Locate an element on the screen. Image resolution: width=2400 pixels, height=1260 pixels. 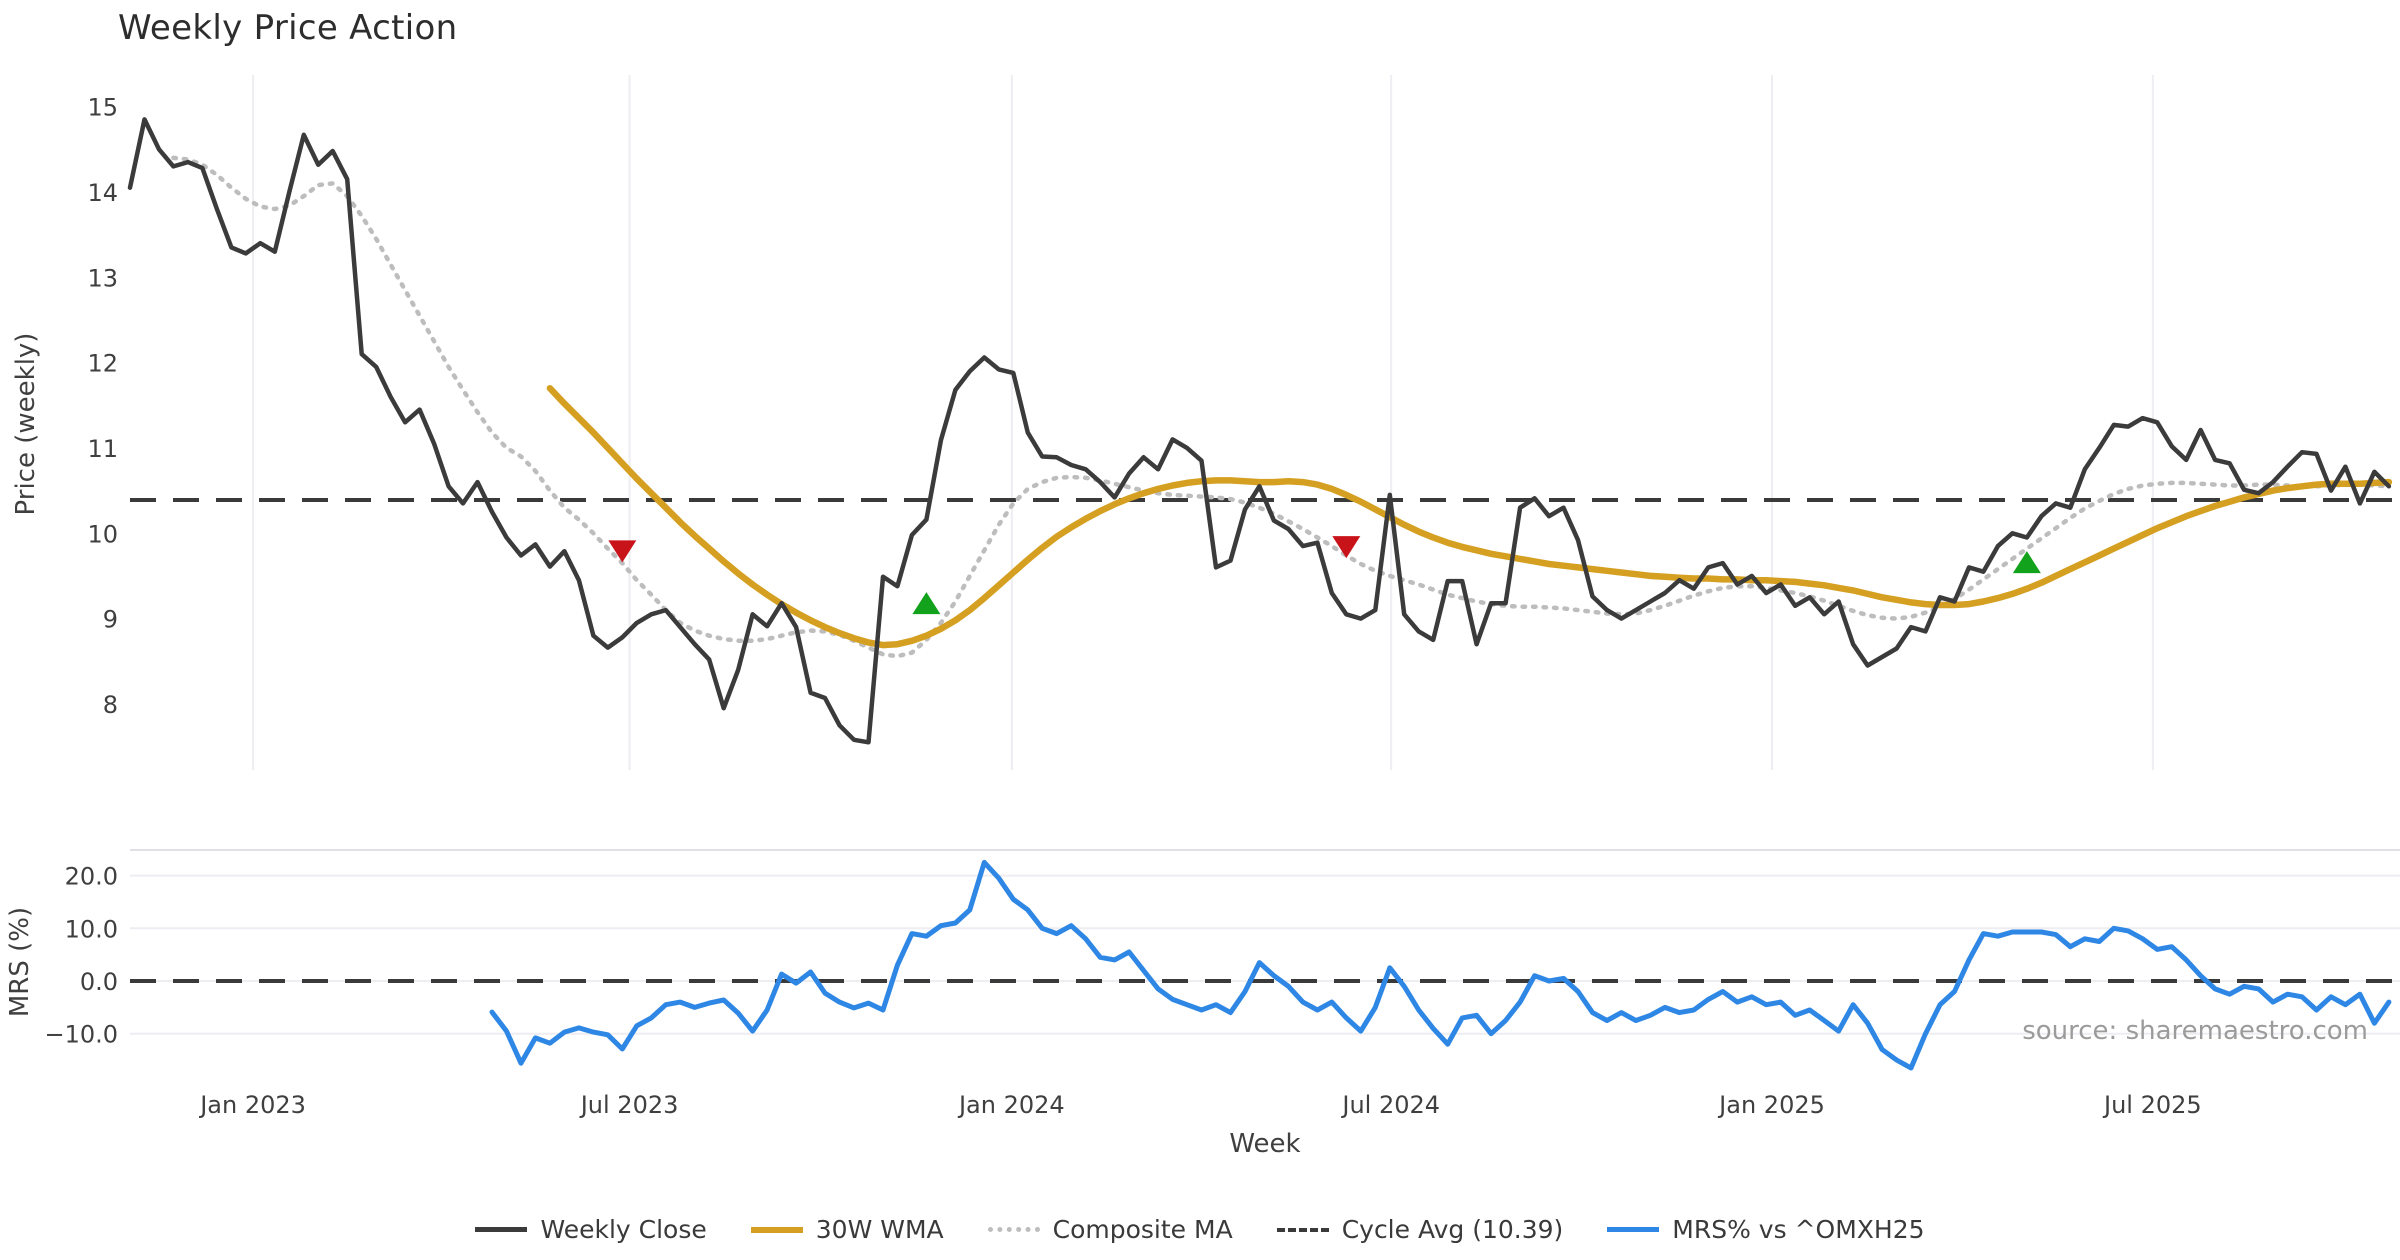
legend-label: Composite MA is located at coordinates (1142, 1229).